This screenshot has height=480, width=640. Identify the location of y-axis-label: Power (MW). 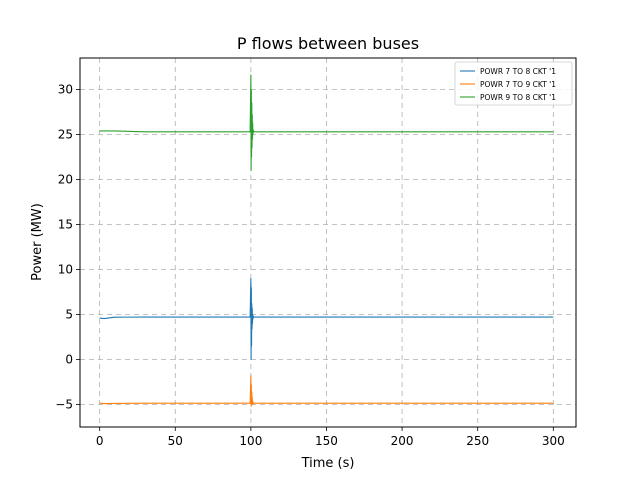
(37, 242).